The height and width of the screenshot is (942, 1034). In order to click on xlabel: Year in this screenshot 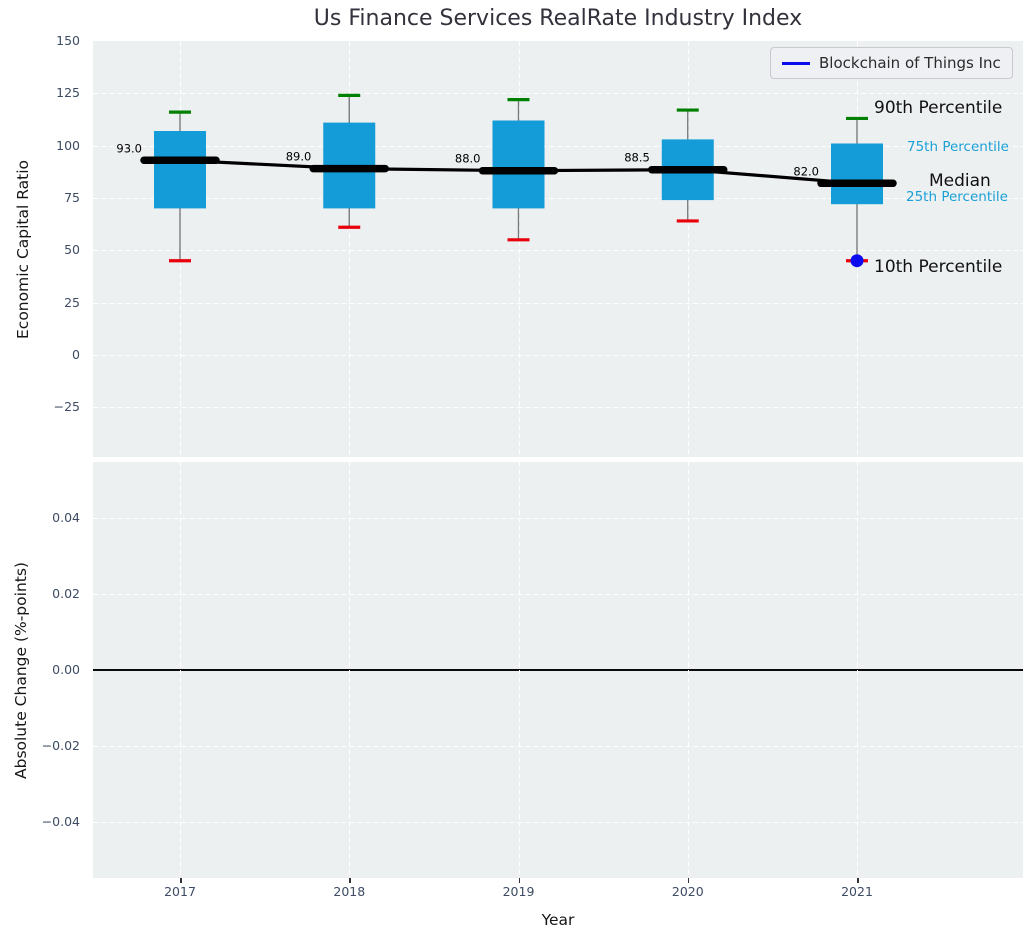, I will do `click(558, 920)`.